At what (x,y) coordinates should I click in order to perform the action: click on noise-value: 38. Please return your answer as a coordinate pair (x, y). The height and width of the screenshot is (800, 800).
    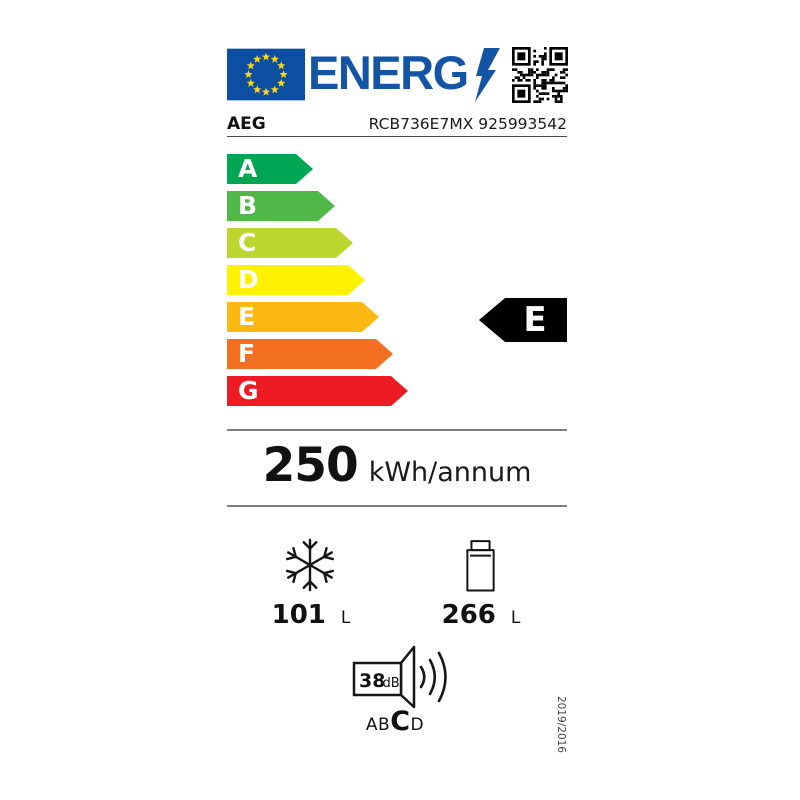
    Looking at the image, I should click on (372, 681).